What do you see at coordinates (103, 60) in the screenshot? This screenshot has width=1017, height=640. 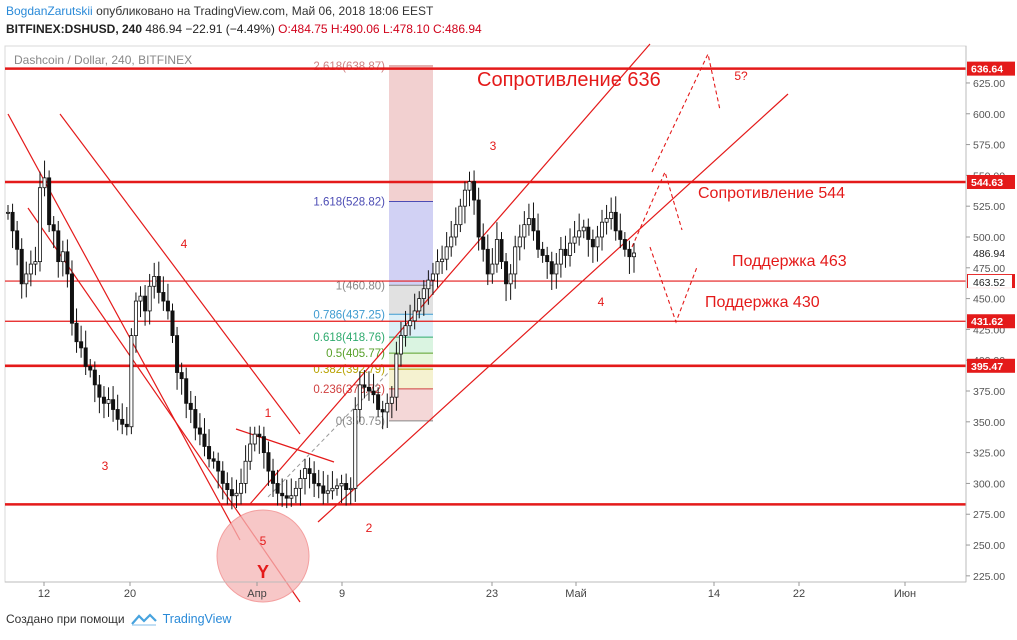 I see `chart-watermark: Dashcoin / Dollar, 240, BITFINEX` at bounding box center [103, 60].